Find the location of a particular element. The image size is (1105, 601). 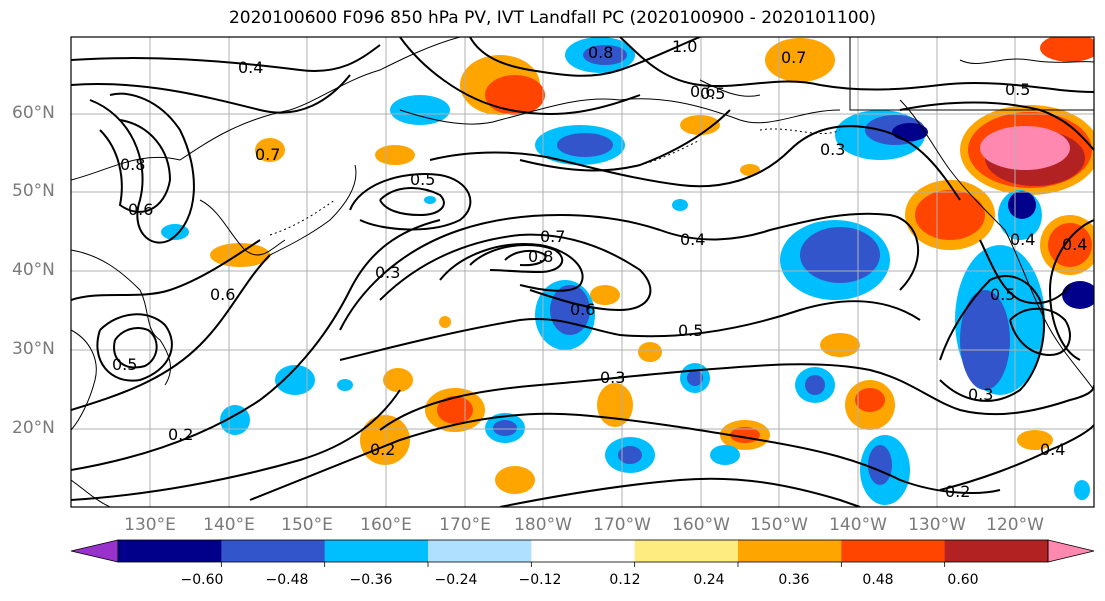

lon-label: 160°E is located at coordinates (386, 525).